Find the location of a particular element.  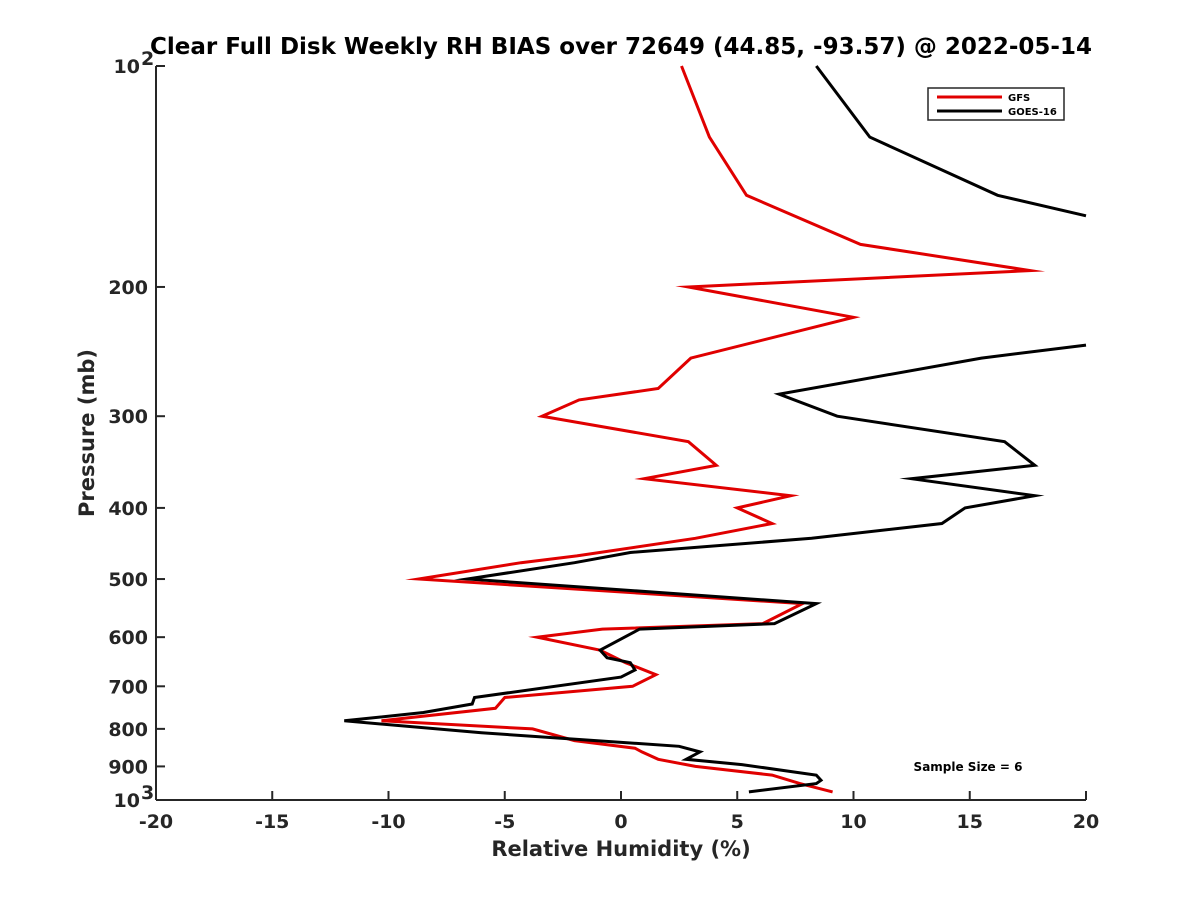

legend-box is located at coordinates (996, 104).